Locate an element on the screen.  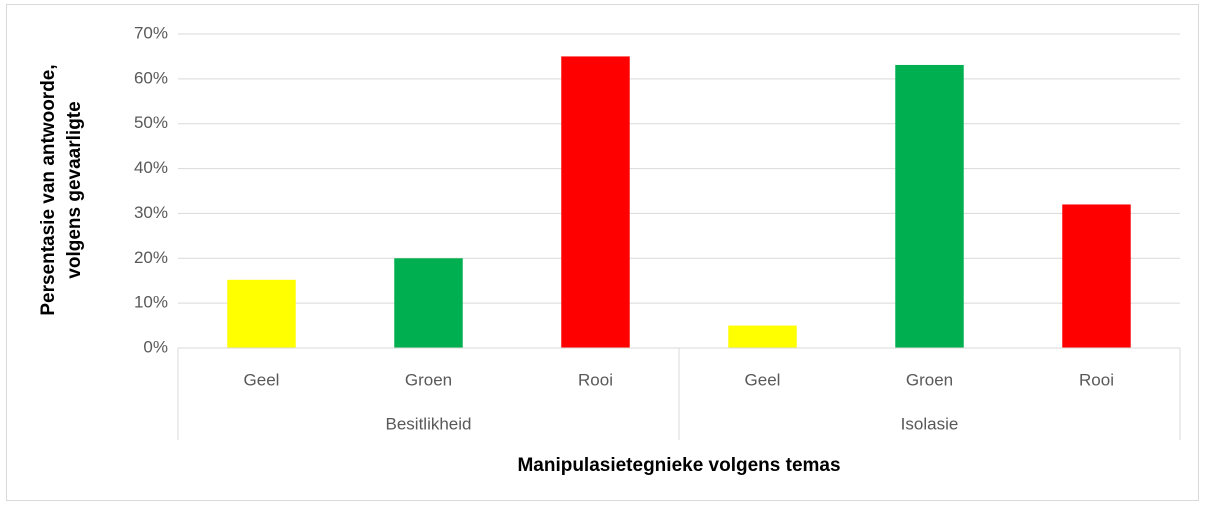
y-tick-label: 30% is located at coordinates (151, 212).